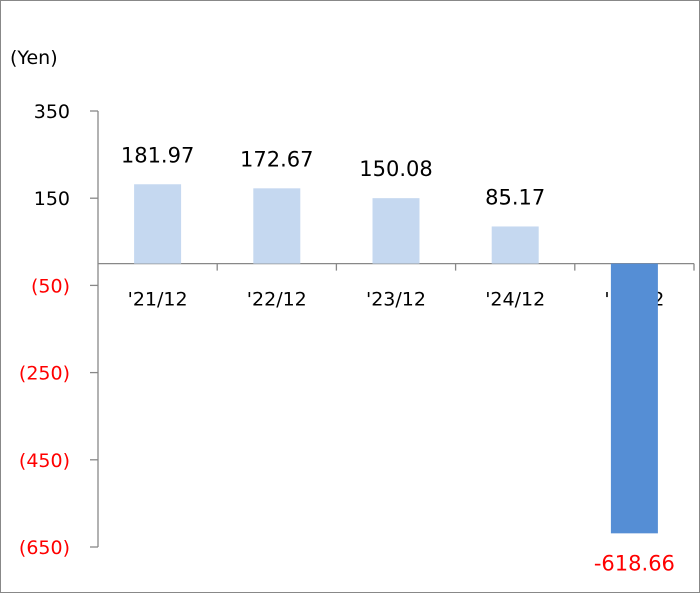 This screenshot has width=700, height=593. I want to click on x-tick-label: '24/12, so click(515, 300).